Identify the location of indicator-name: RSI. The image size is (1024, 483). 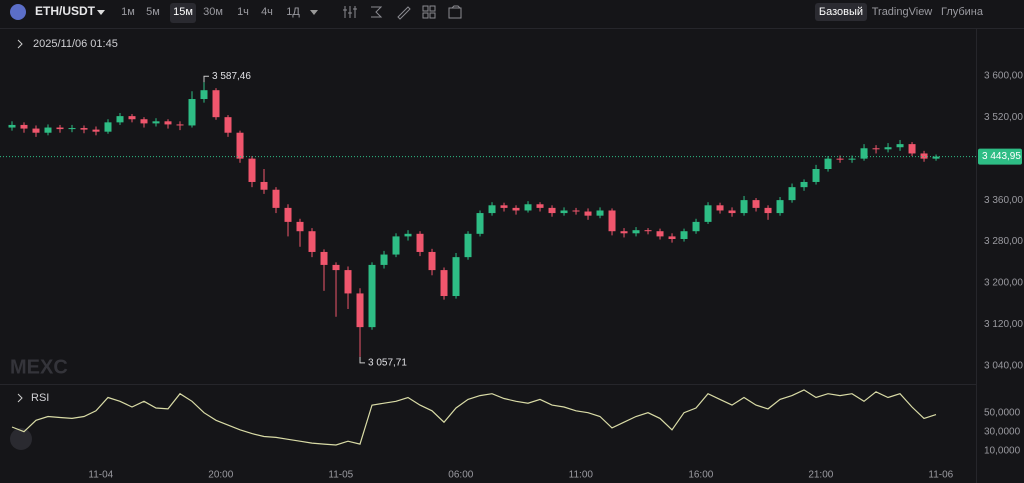
(40, 398).